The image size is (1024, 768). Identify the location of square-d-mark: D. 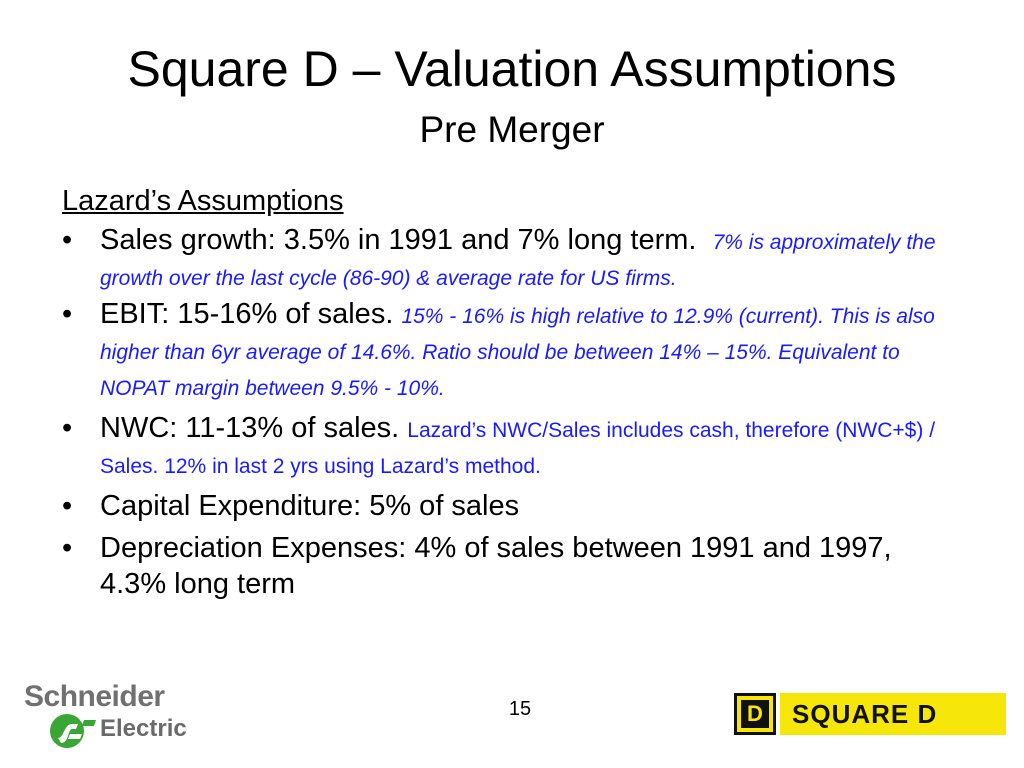
(755, 714).